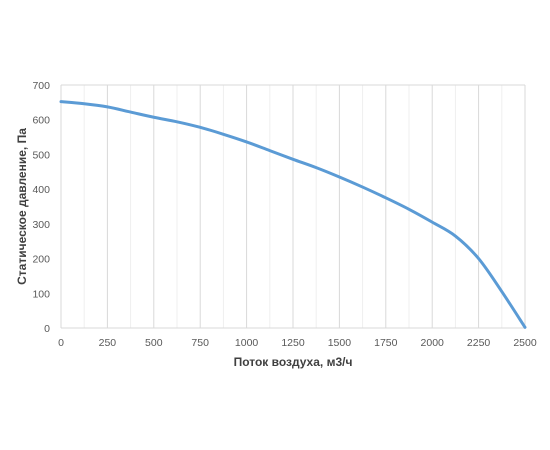 This screenshot has height=450, width=550. I want to click on x-tick-label: 250, so click(108, 343).